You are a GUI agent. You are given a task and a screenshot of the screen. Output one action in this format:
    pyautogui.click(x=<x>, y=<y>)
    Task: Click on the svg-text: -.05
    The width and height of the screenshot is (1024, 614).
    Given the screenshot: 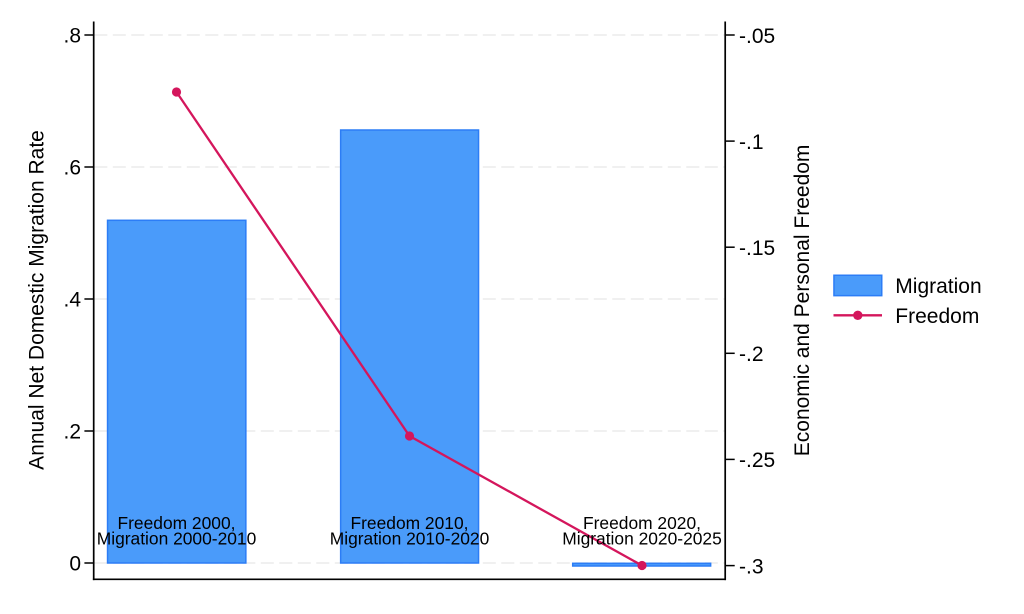 What is the action you would take?
    pyautogui.click(x=757, y=36)
    